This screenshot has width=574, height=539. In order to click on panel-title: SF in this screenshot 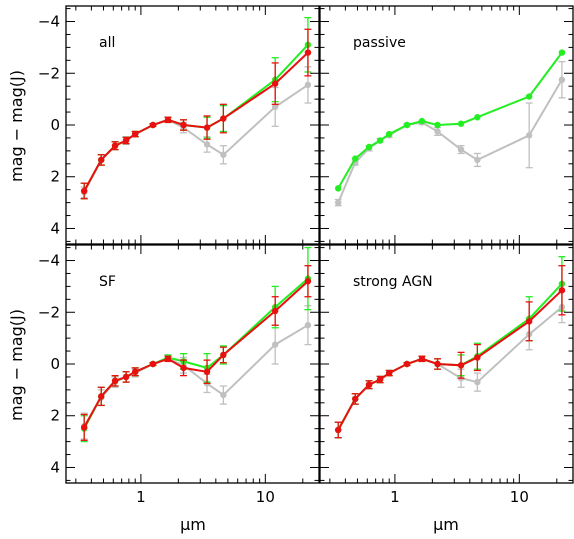, I will do `click(107, 282)`.